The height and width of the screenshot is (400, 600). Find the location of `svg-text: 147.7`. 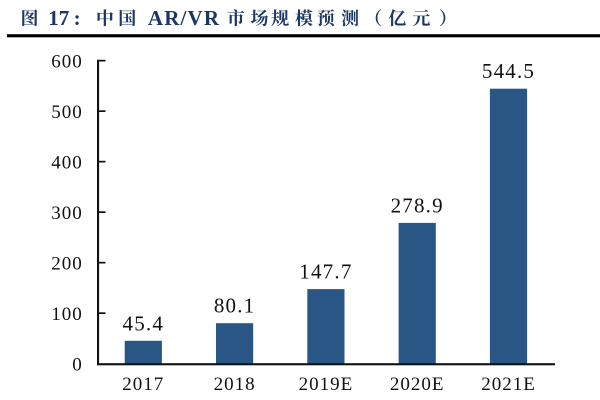

svg-text: 147.7 is located at coordinates (325, 272).